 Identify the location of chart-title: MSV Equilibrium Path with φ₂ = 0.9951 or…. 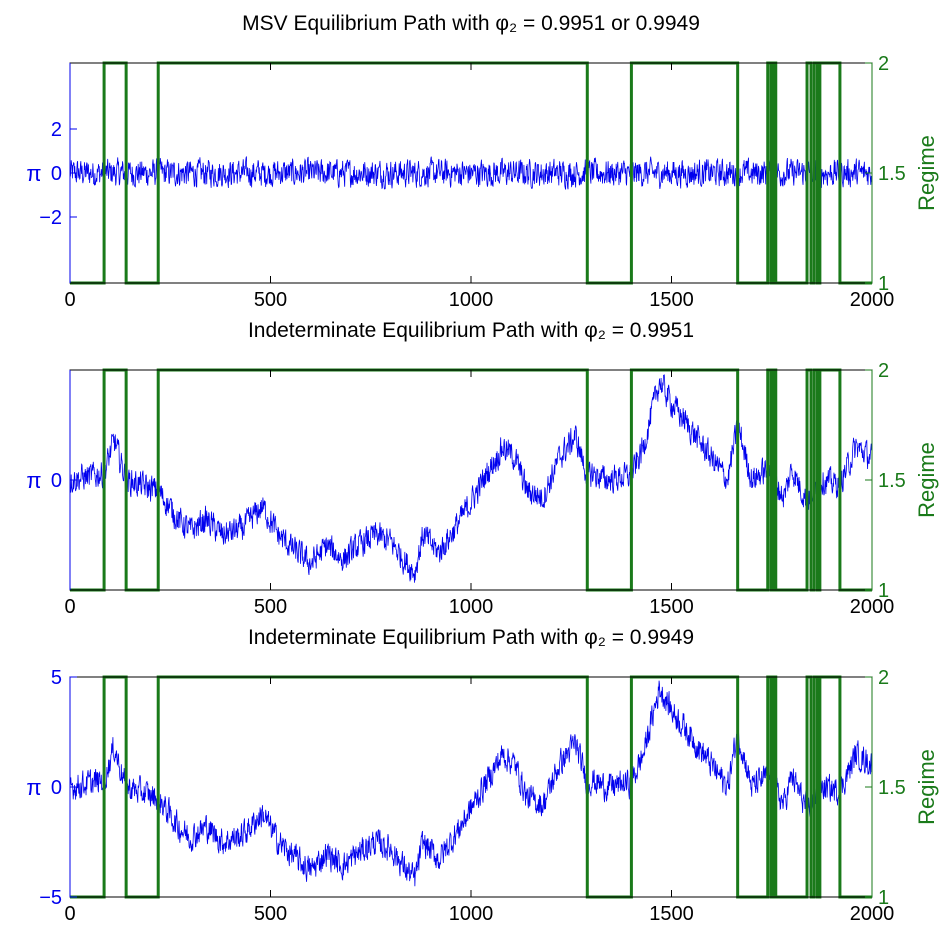
(471, 23).